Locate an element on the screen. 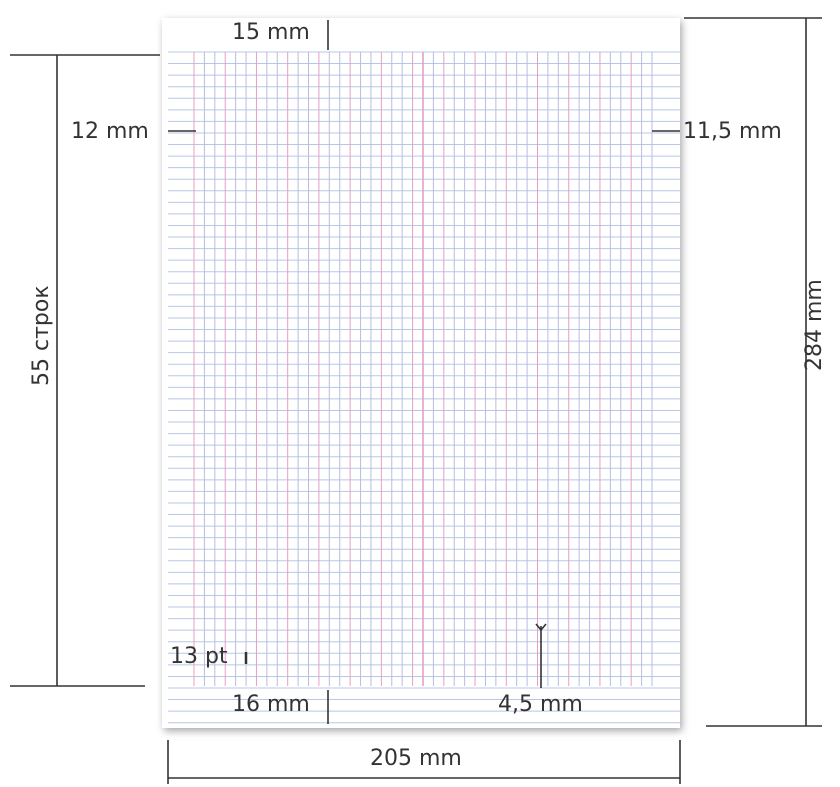 This screenshot has width=840, height=787. rows-label: 55 строк is located at coordinates (41, 335).